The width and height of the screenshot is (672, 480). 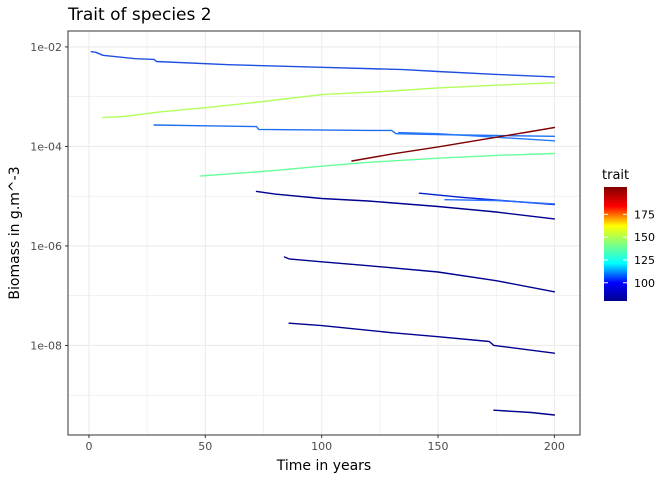 What do you see at coordinates (321, 446) in the screenshot?
I see `x-tick-label: 100` at bounding box center [321, 446].